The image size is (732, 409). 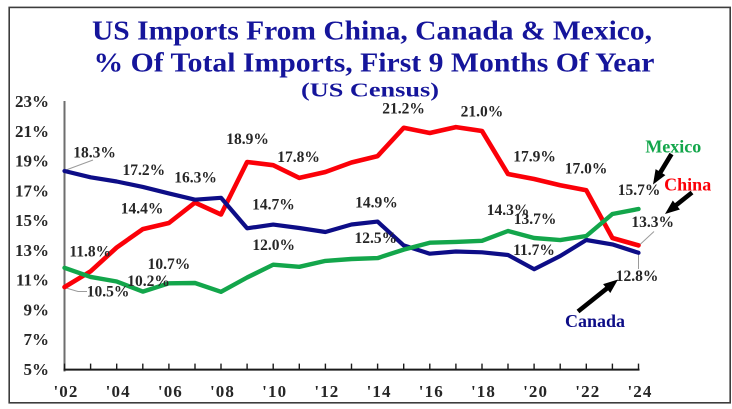 I want to click on svg-text: 9%, so click(x=37, y=309).